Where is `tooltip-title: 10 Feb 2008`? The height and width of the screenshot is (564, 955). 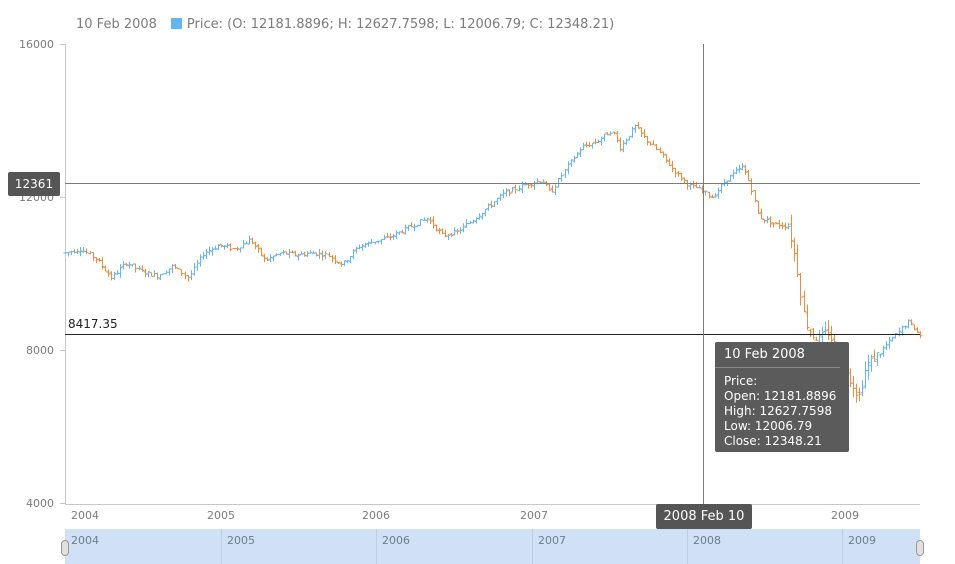
tooltip-title: 10 Feb 2008 is located at coordinates (777, 355).